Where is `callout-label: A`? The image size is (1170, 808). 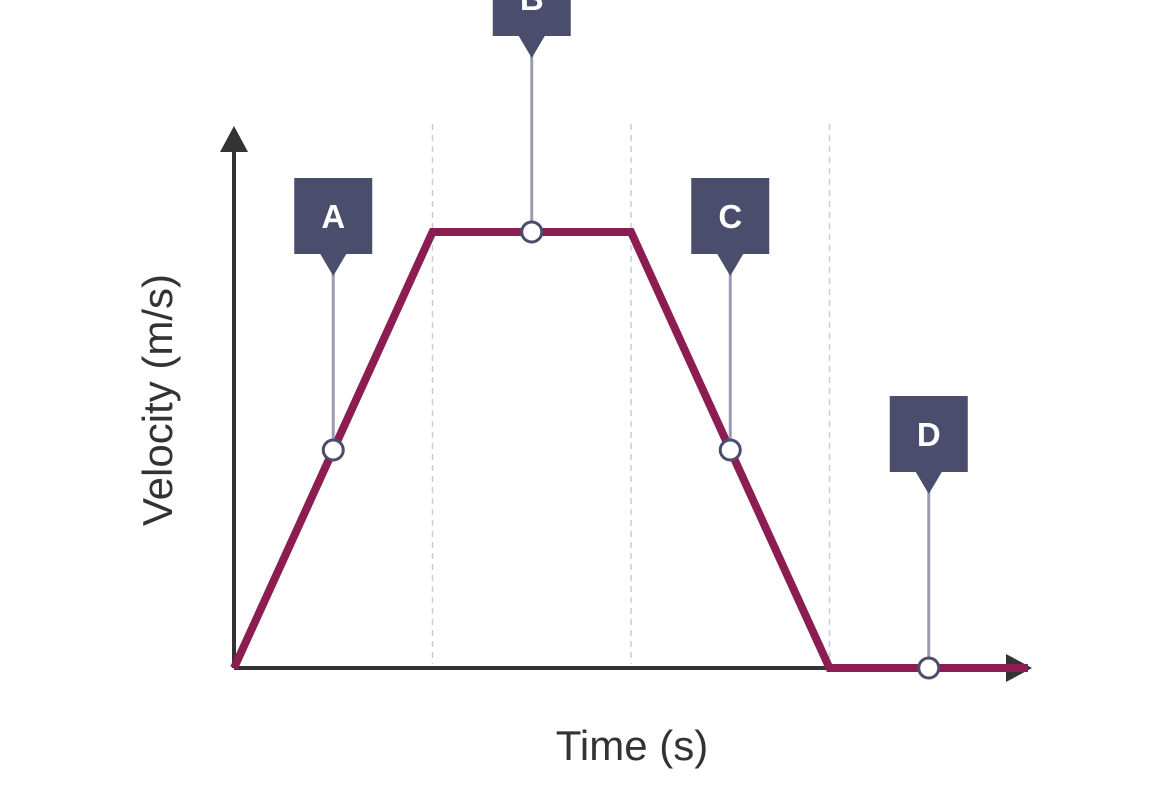 callout-label: A is located at coordinates (333, 216).